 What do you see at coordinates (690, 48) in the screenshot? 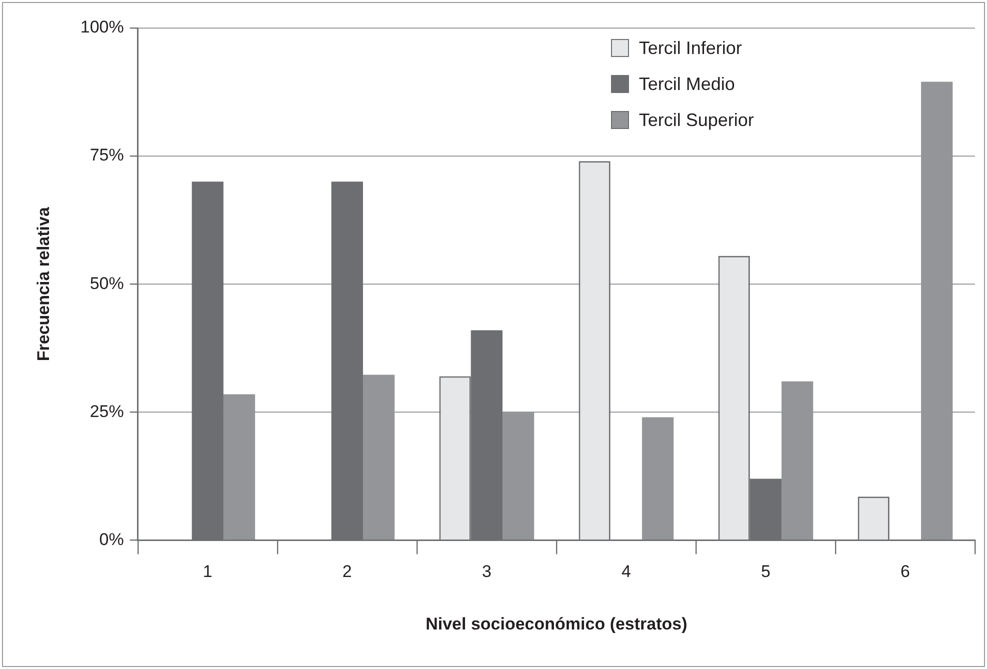
I see `legend-label: Tercil Inferior` at bounding box center [690, 48].